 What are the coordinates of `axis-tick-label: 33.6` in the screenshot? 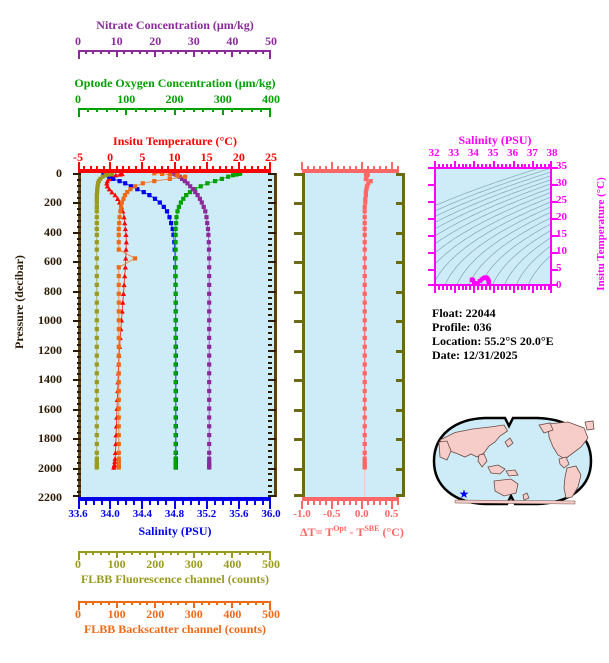 It's located at (78, 514).